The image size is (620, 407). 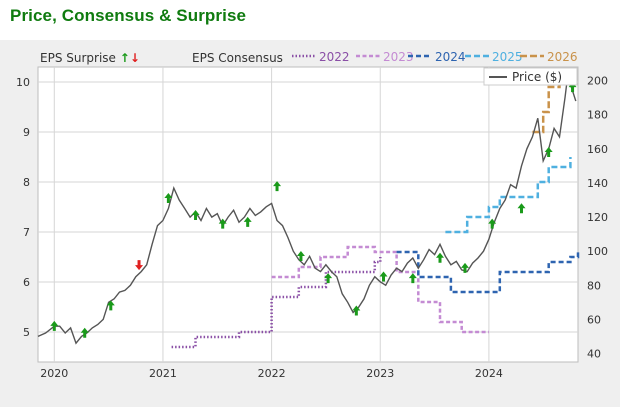 I want to click on eps-surprise-legend: EPS Surprise ↑↓, so click(x=90, y=58).